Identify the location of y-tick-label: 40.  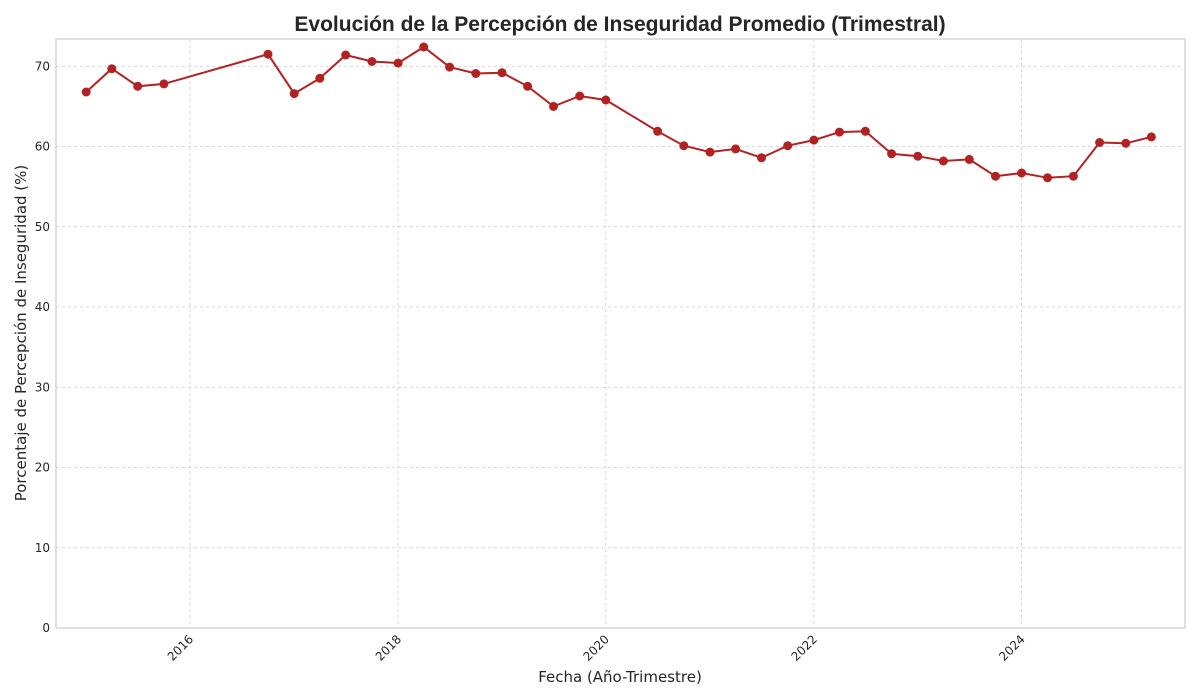
(42, 307).